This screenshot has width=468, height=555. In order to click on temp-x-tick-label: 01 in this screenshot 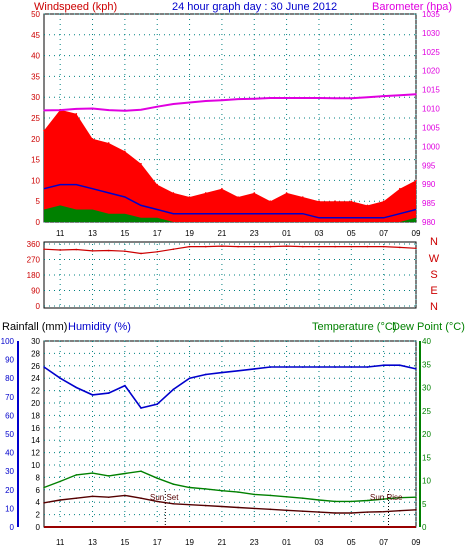, I will do `click(286, 542)`.